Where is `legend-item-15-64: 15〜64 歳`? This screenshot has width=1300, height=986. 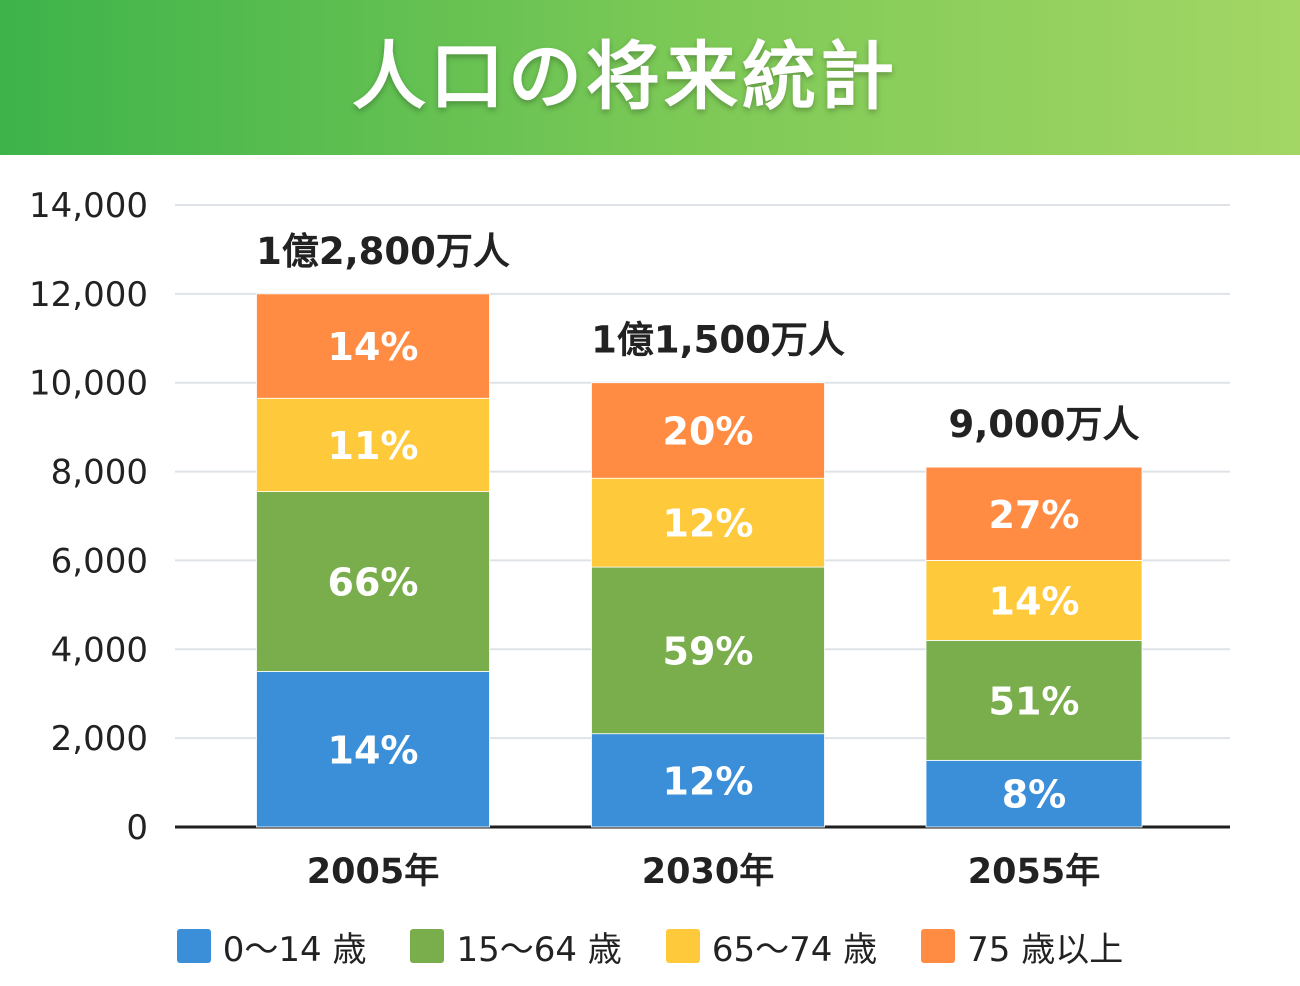 legend-item-15-64: 15〜64 歳 is located at coordinates (516, 946).